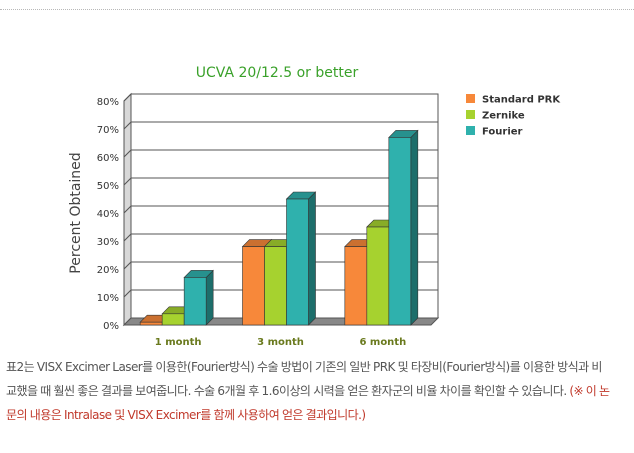 The image size is (634, 453). Describe the element at coordinates (76, 212) in the screenshot. I see `y-axis-label: Percent Obtained` at that location.